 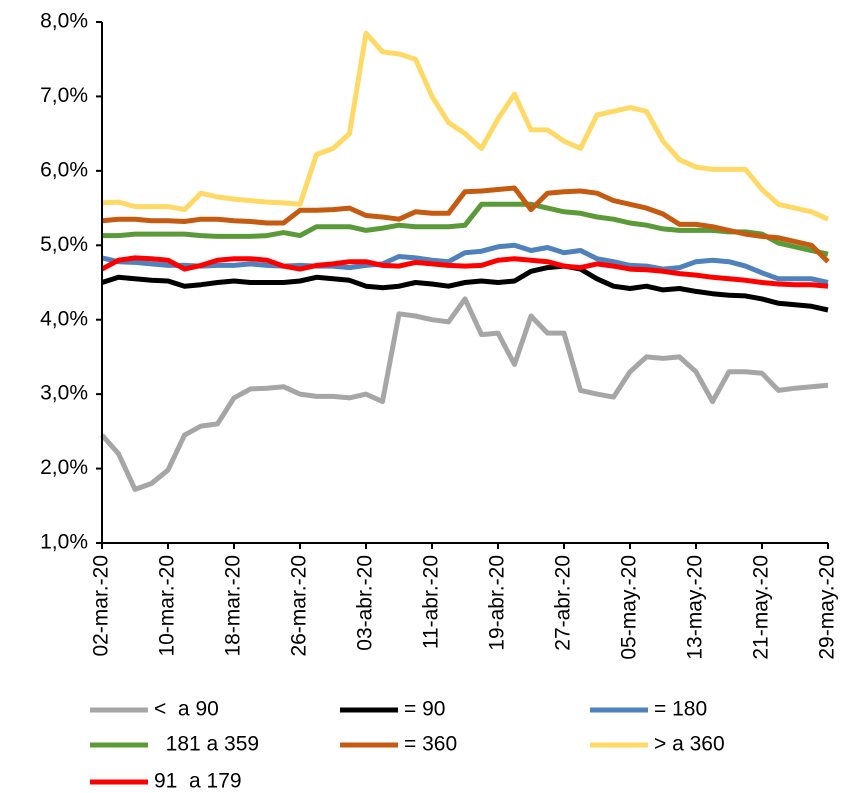 What do you see at coordinates (64, 393) in the screenshot?
I see `y-tick-label: 3,0%` at bounding box center [64, 393].